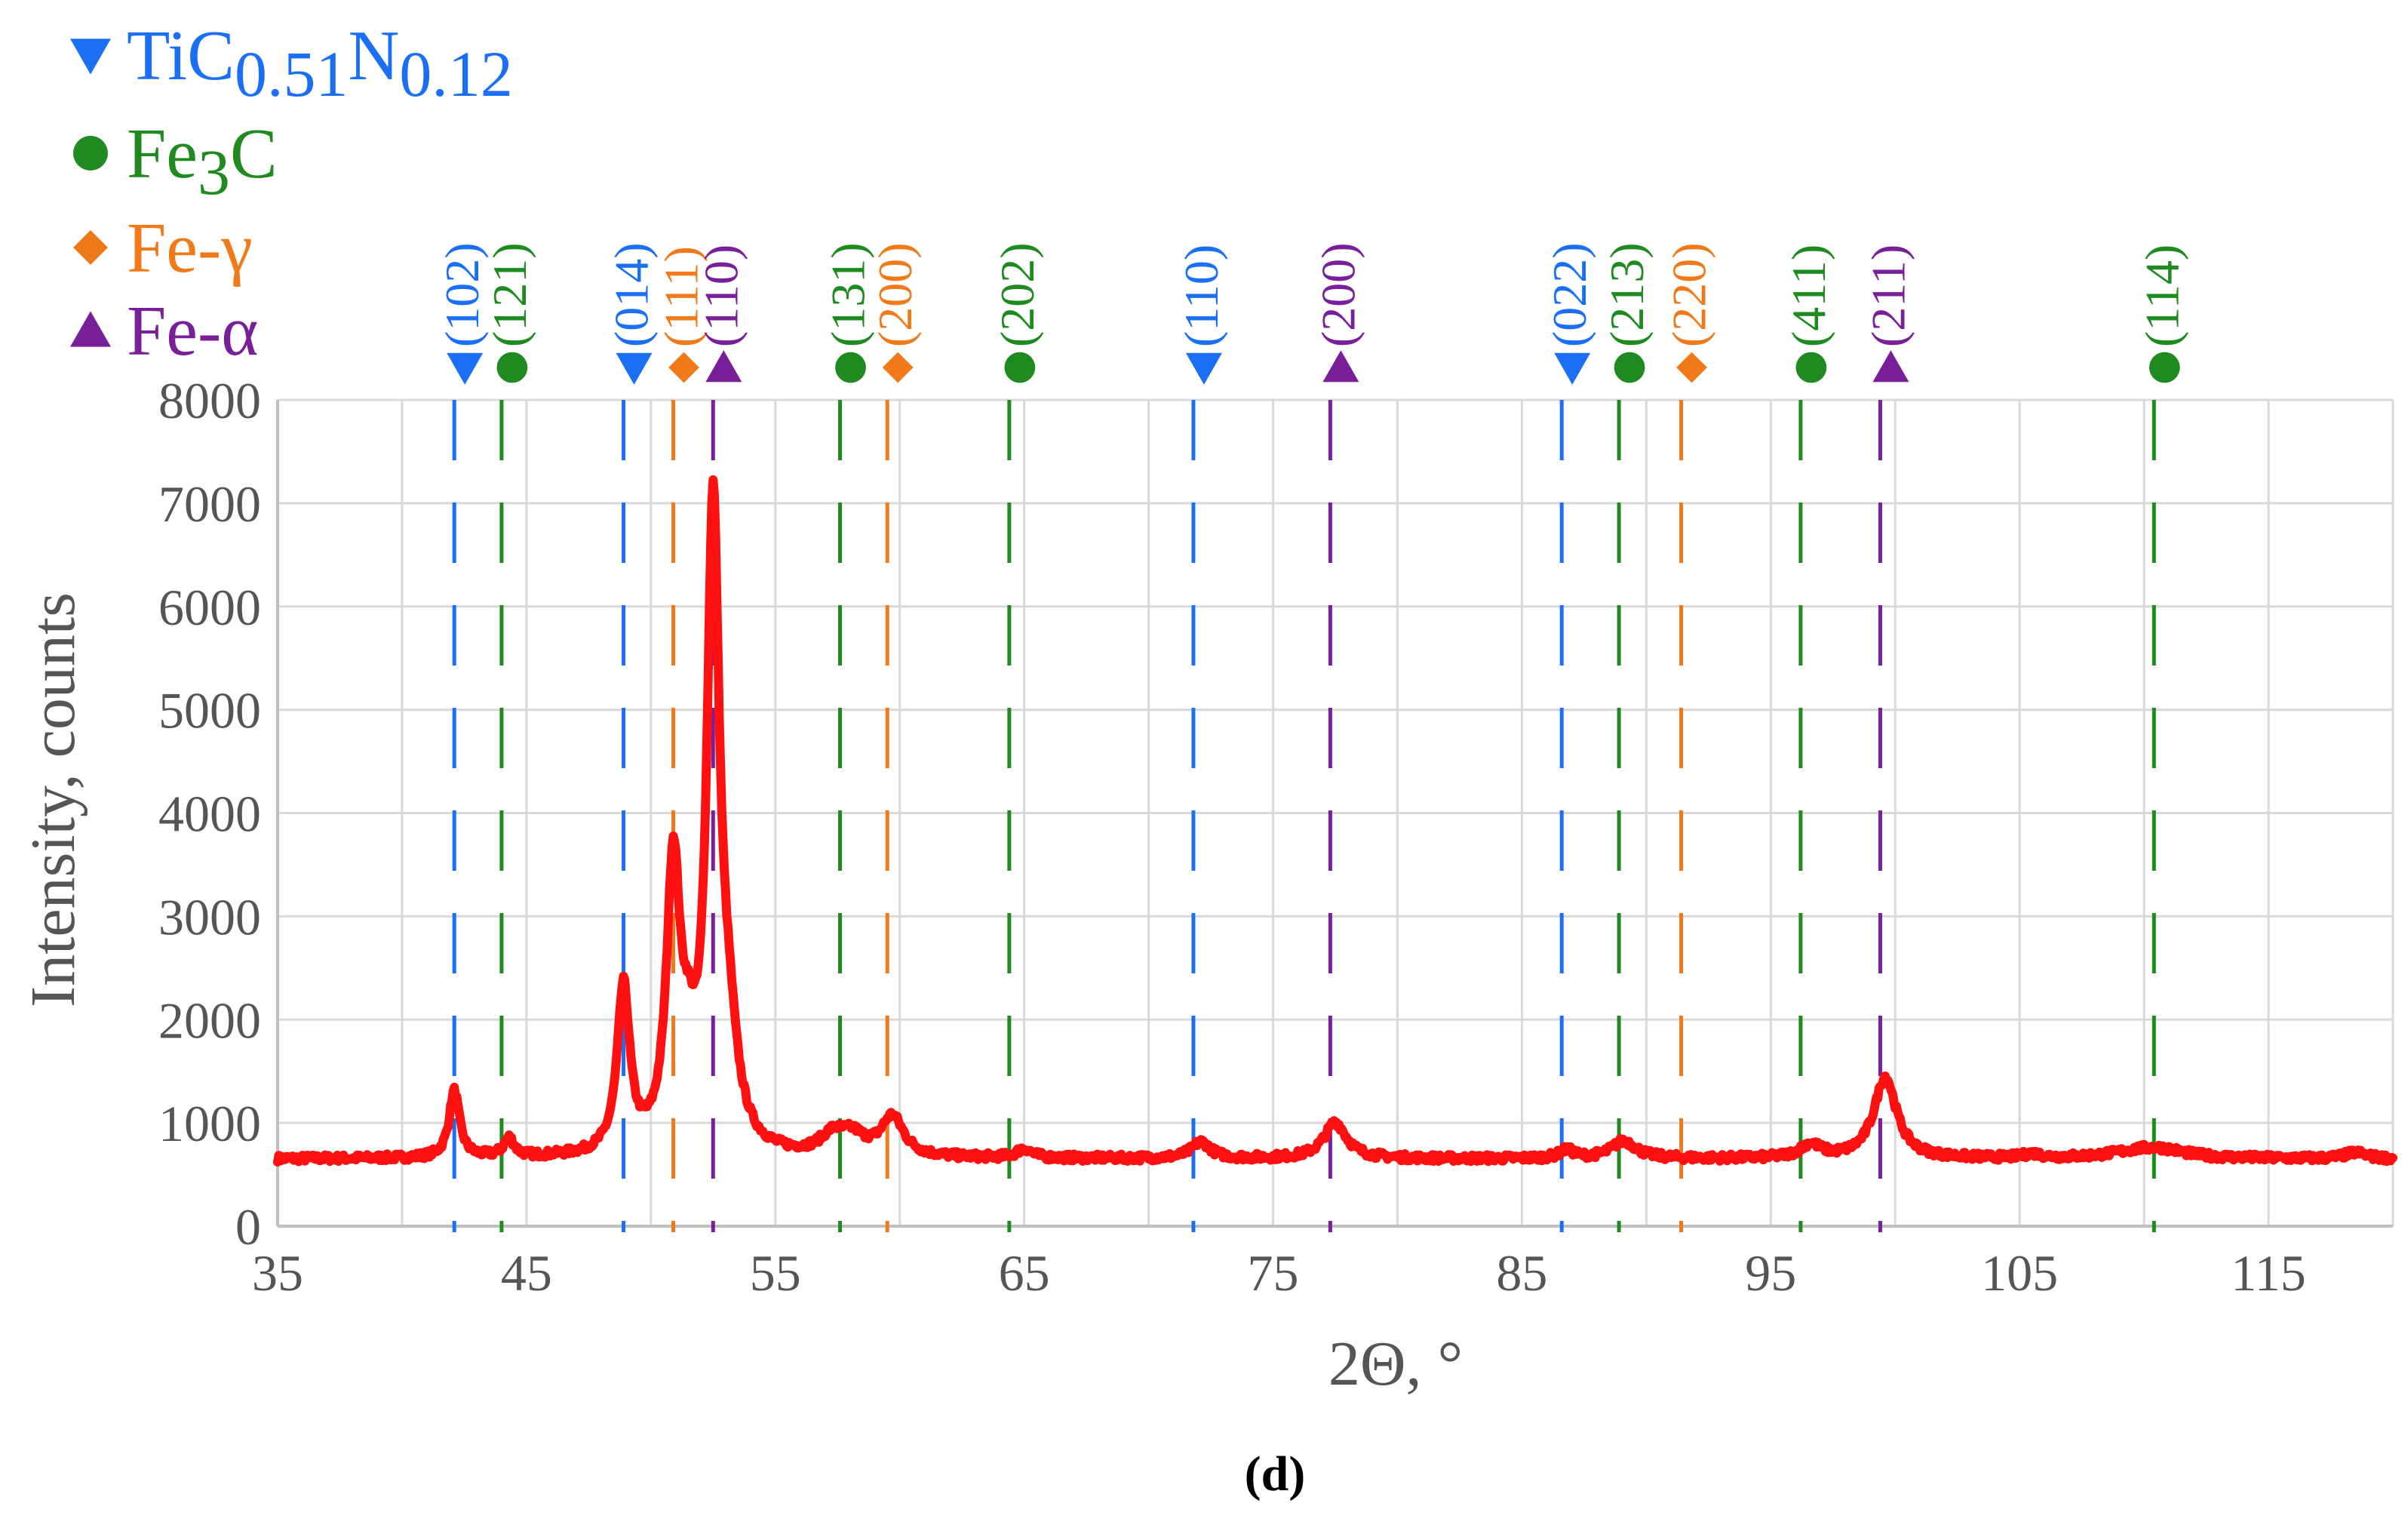 Image resolution: width=2408 pixels, height=1528 pixels. What do you see at coordinates (632, 294) in the screenshot?
I see `hkl-label: (014)` at bounding box center [632, 294].